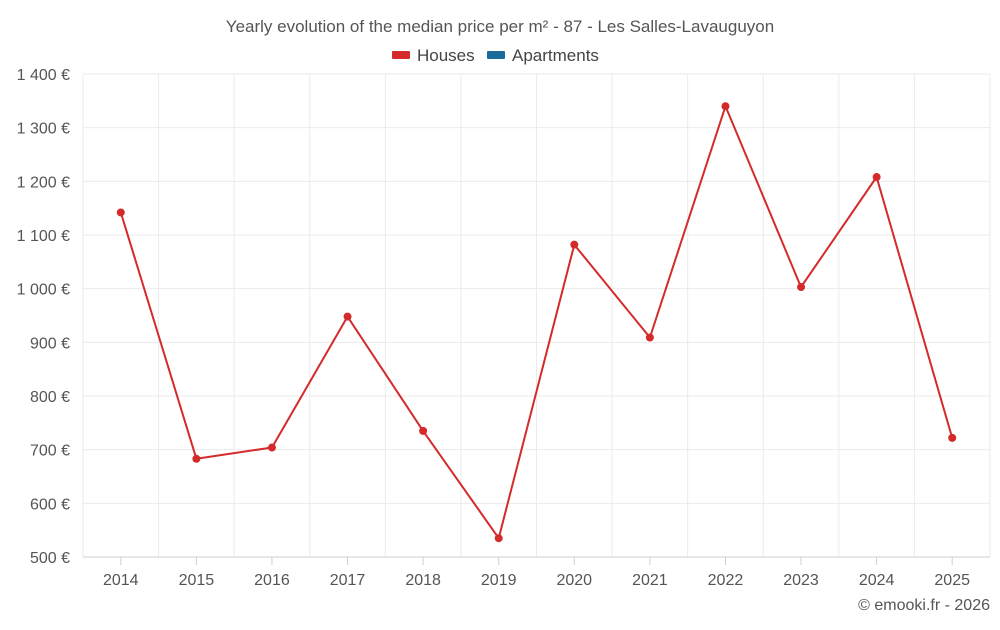 The width and height of the screenshot is (1000, 630). Describe the element at coordinates (272, 580) in the screenshot. I see `x-tick-label: 2016` at that location.